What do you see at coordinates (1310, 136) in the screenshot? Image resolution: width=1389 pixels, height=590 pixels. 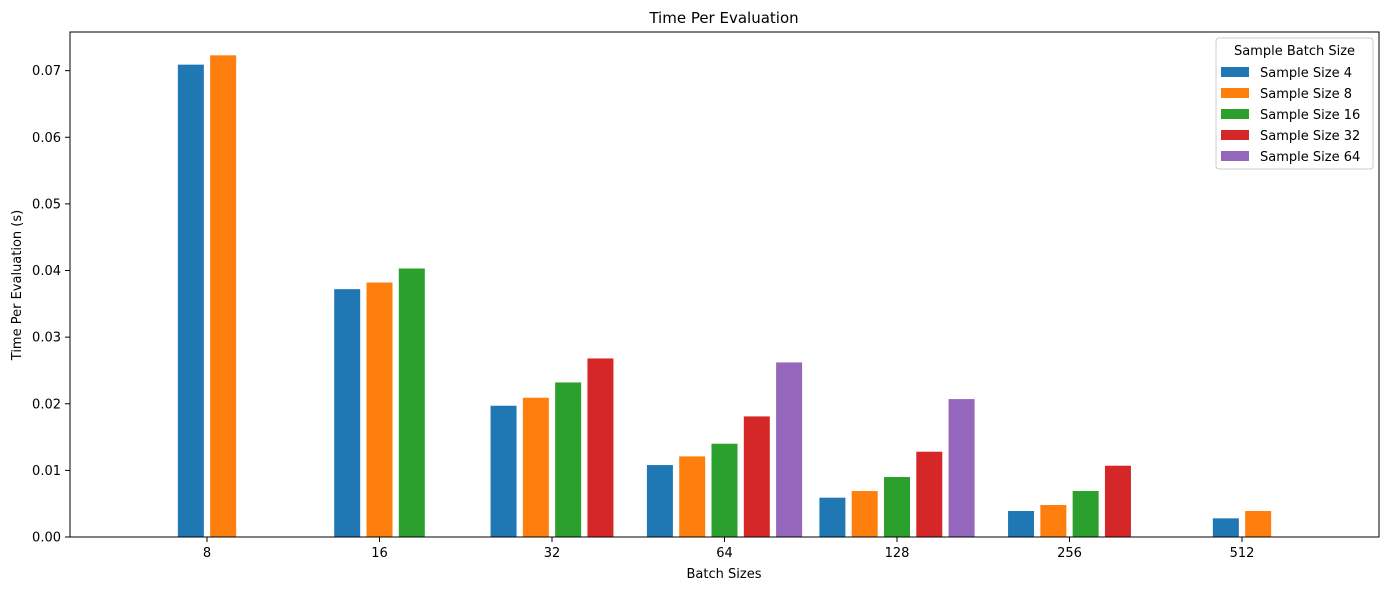 I see `legend-label: Sample Size 32` at bounding box center [1310, 136].